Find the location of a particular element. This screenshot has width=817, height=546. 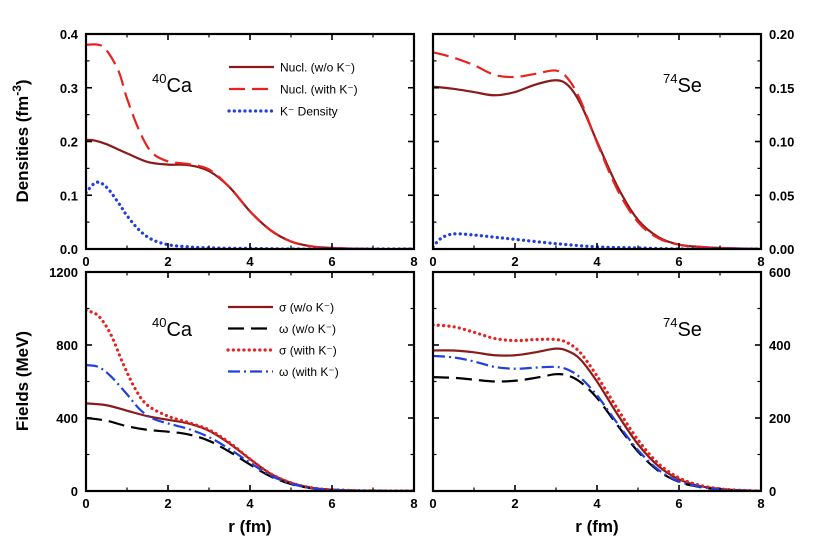

y-tick-label: 0.3 is located at coordinates (69, 88).